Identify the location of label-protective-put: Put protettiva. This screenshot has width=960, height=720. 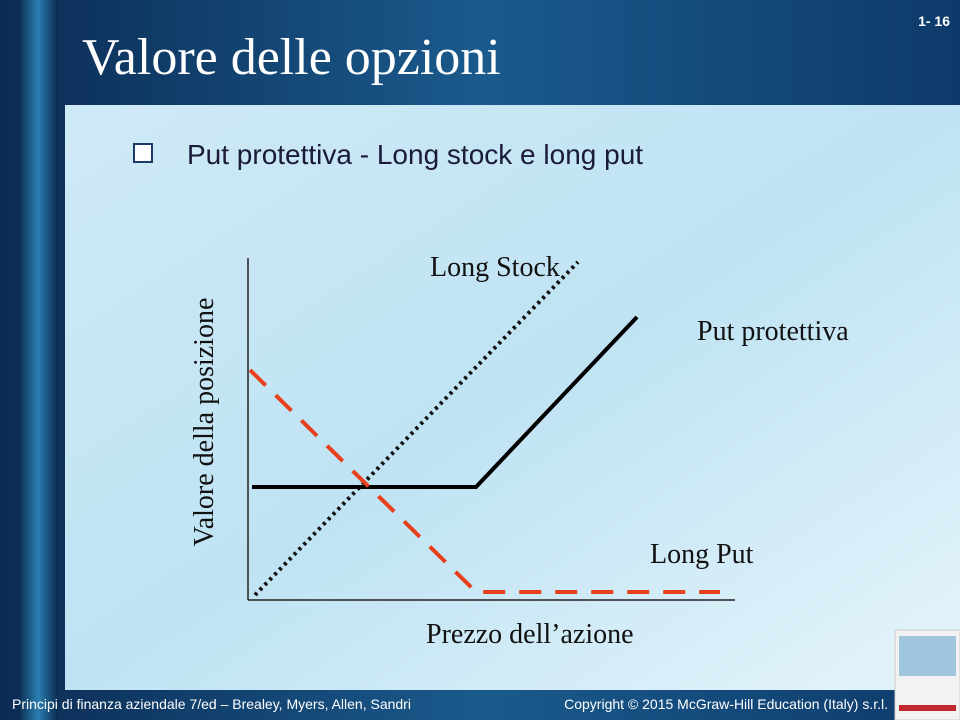
(773, 331).